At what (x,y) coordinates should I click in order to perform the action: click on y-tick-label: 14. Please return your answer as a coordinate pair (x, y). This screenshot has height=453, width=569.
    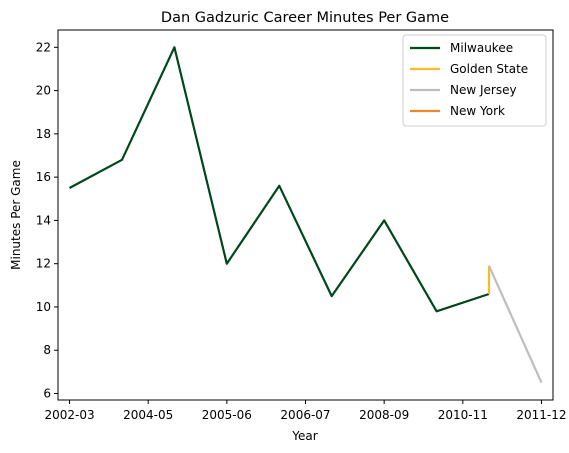
    Looking at the image, I should click on (43, 220).